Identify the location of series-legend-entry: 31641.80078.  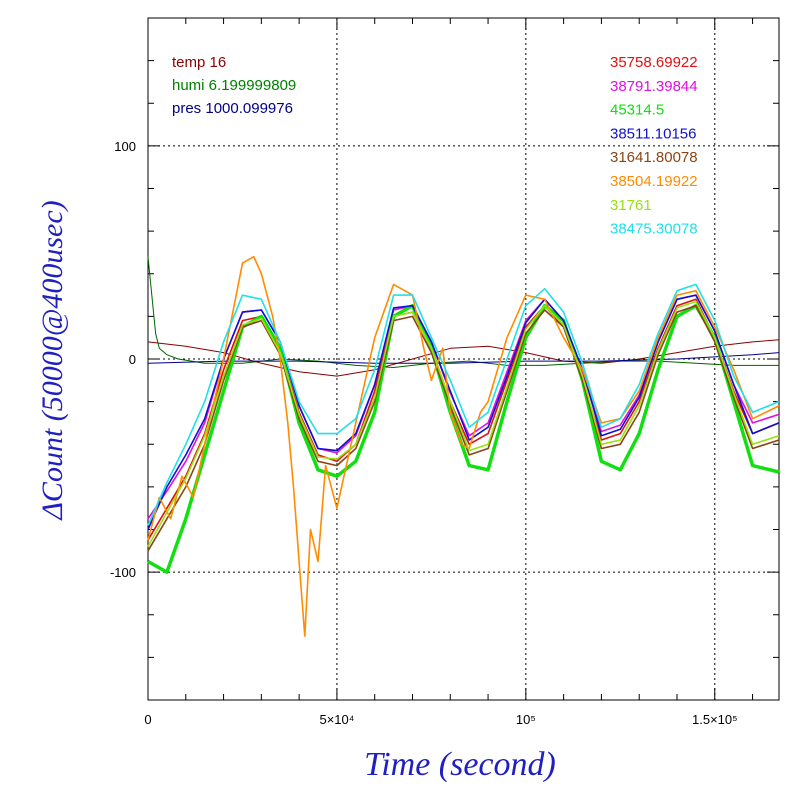
(654, 157).